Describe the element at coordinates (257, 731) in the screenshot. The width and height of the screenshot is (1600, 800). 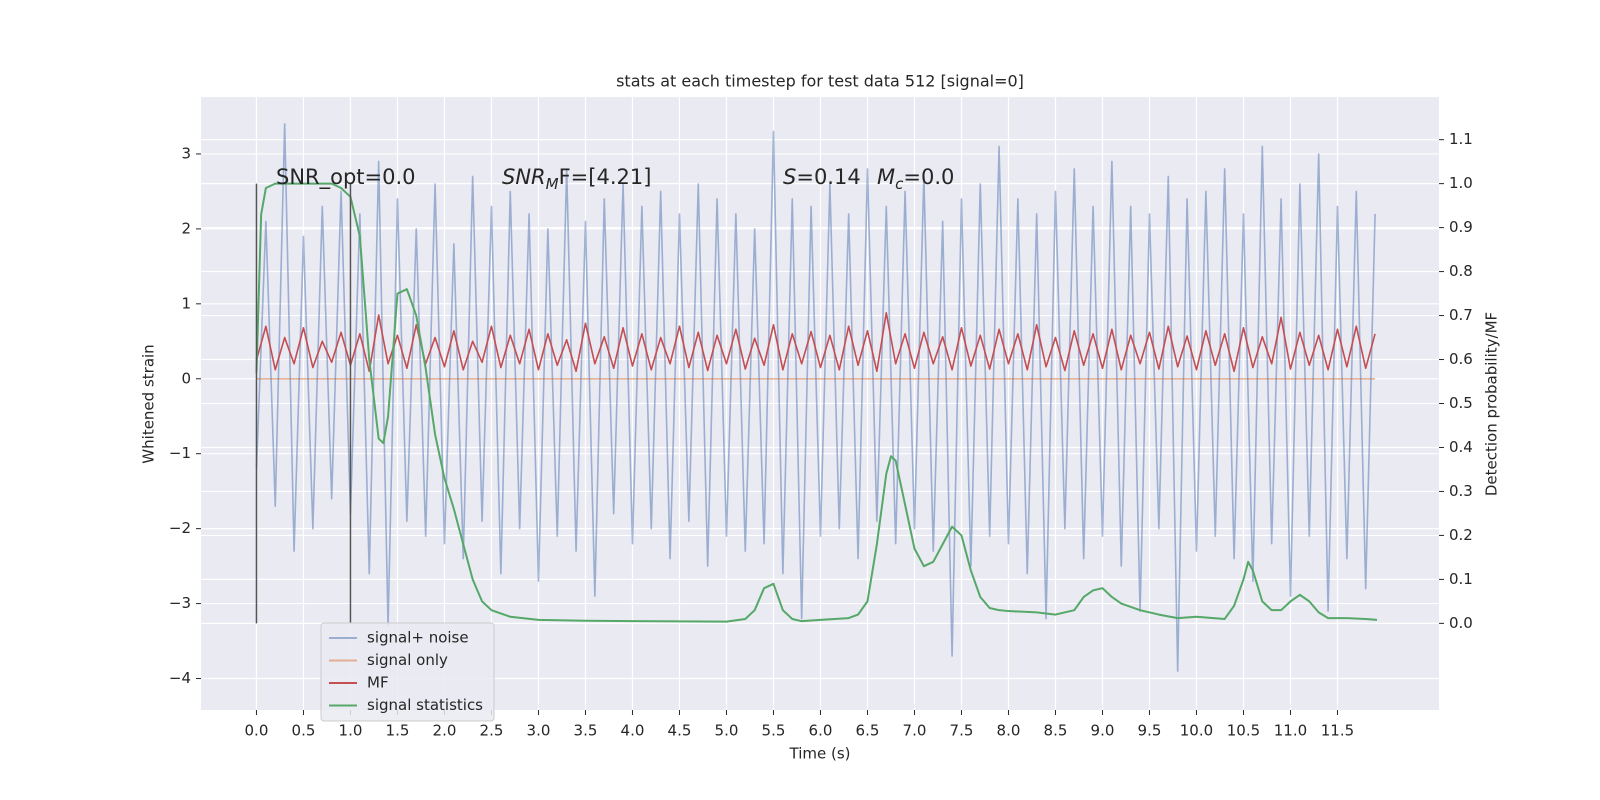
I see `x-tick-label: 0.0` at that location.